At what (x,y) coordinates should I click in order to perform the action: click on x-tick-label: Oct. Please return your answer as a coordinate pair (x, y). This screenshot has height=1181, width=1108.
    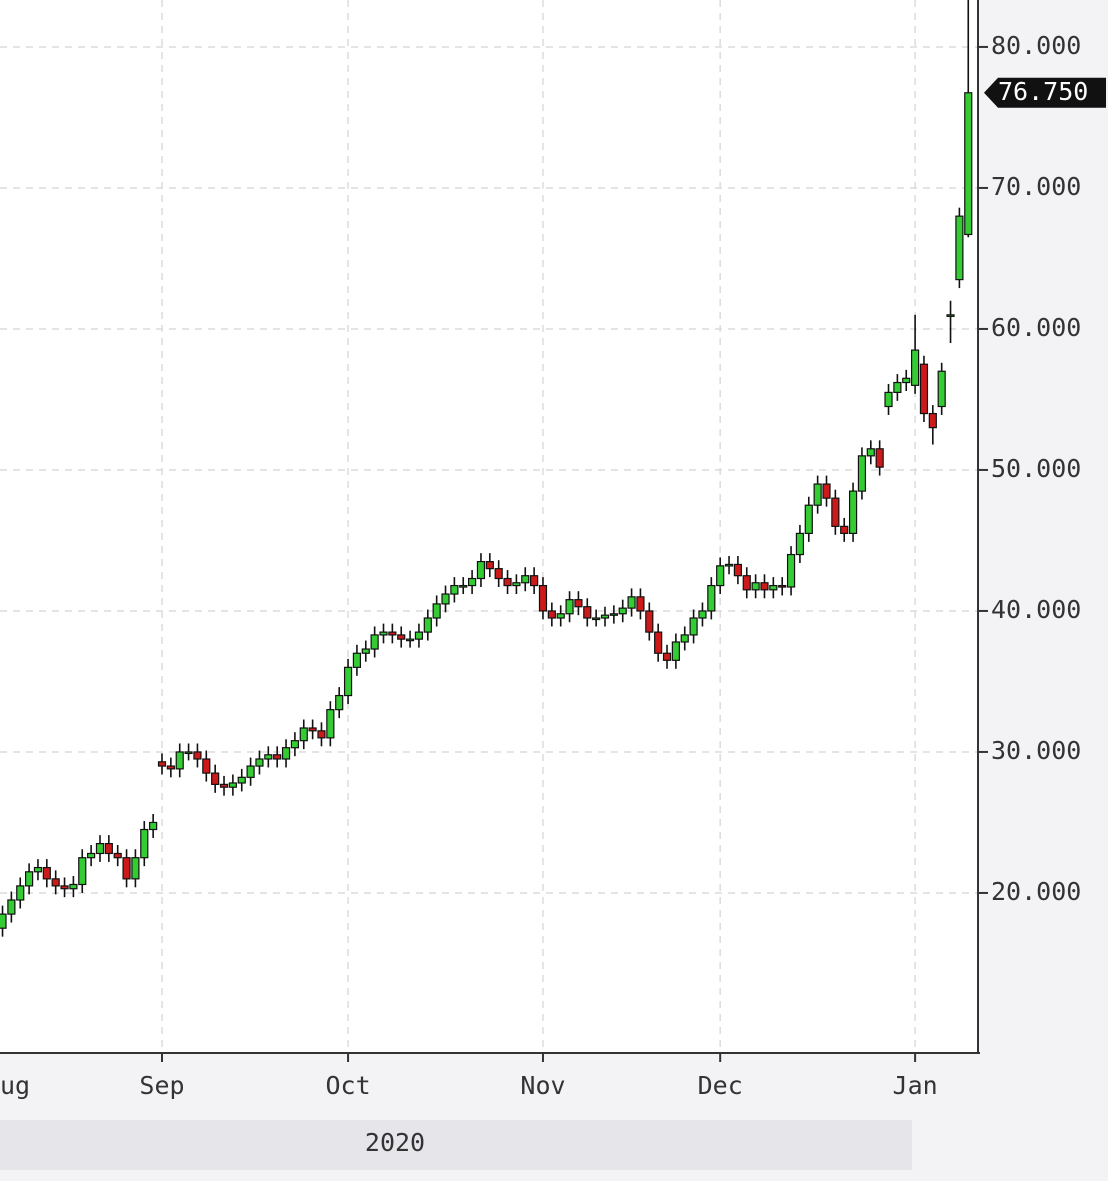
    Looking at the image, I should click on (347, 1085).